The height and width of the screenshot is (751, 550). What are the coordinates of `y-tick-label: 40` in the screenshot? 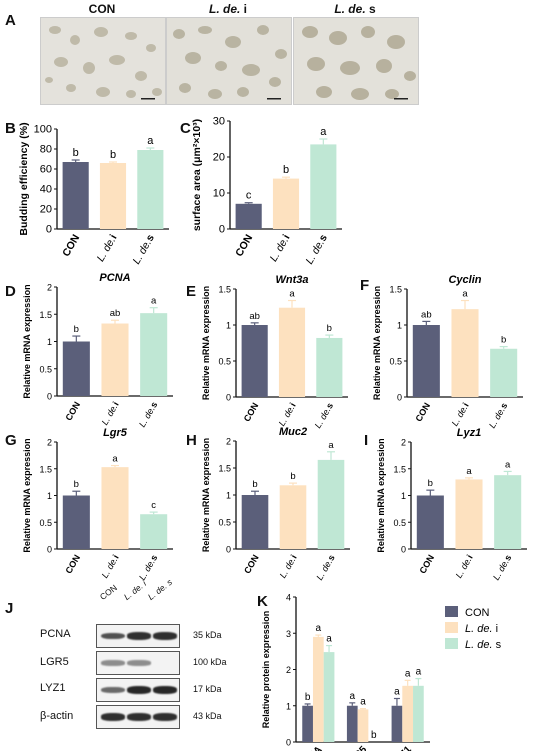 It's located at (46, 190).